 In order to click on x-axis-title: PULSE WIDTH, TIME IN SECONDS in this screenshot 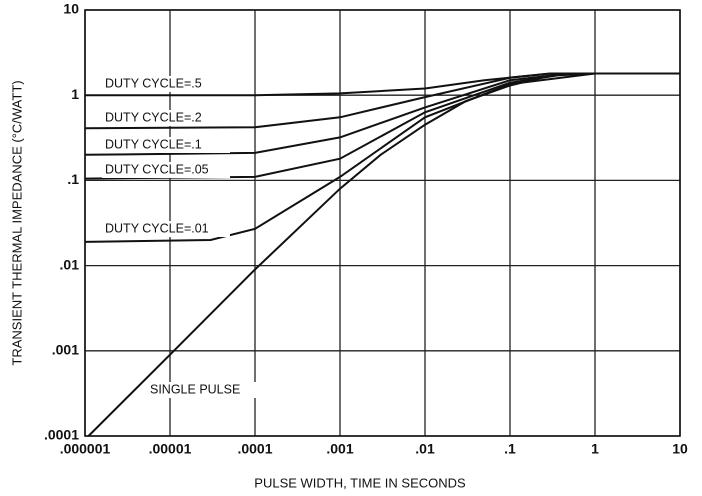, I will do `click(360, 482)`.